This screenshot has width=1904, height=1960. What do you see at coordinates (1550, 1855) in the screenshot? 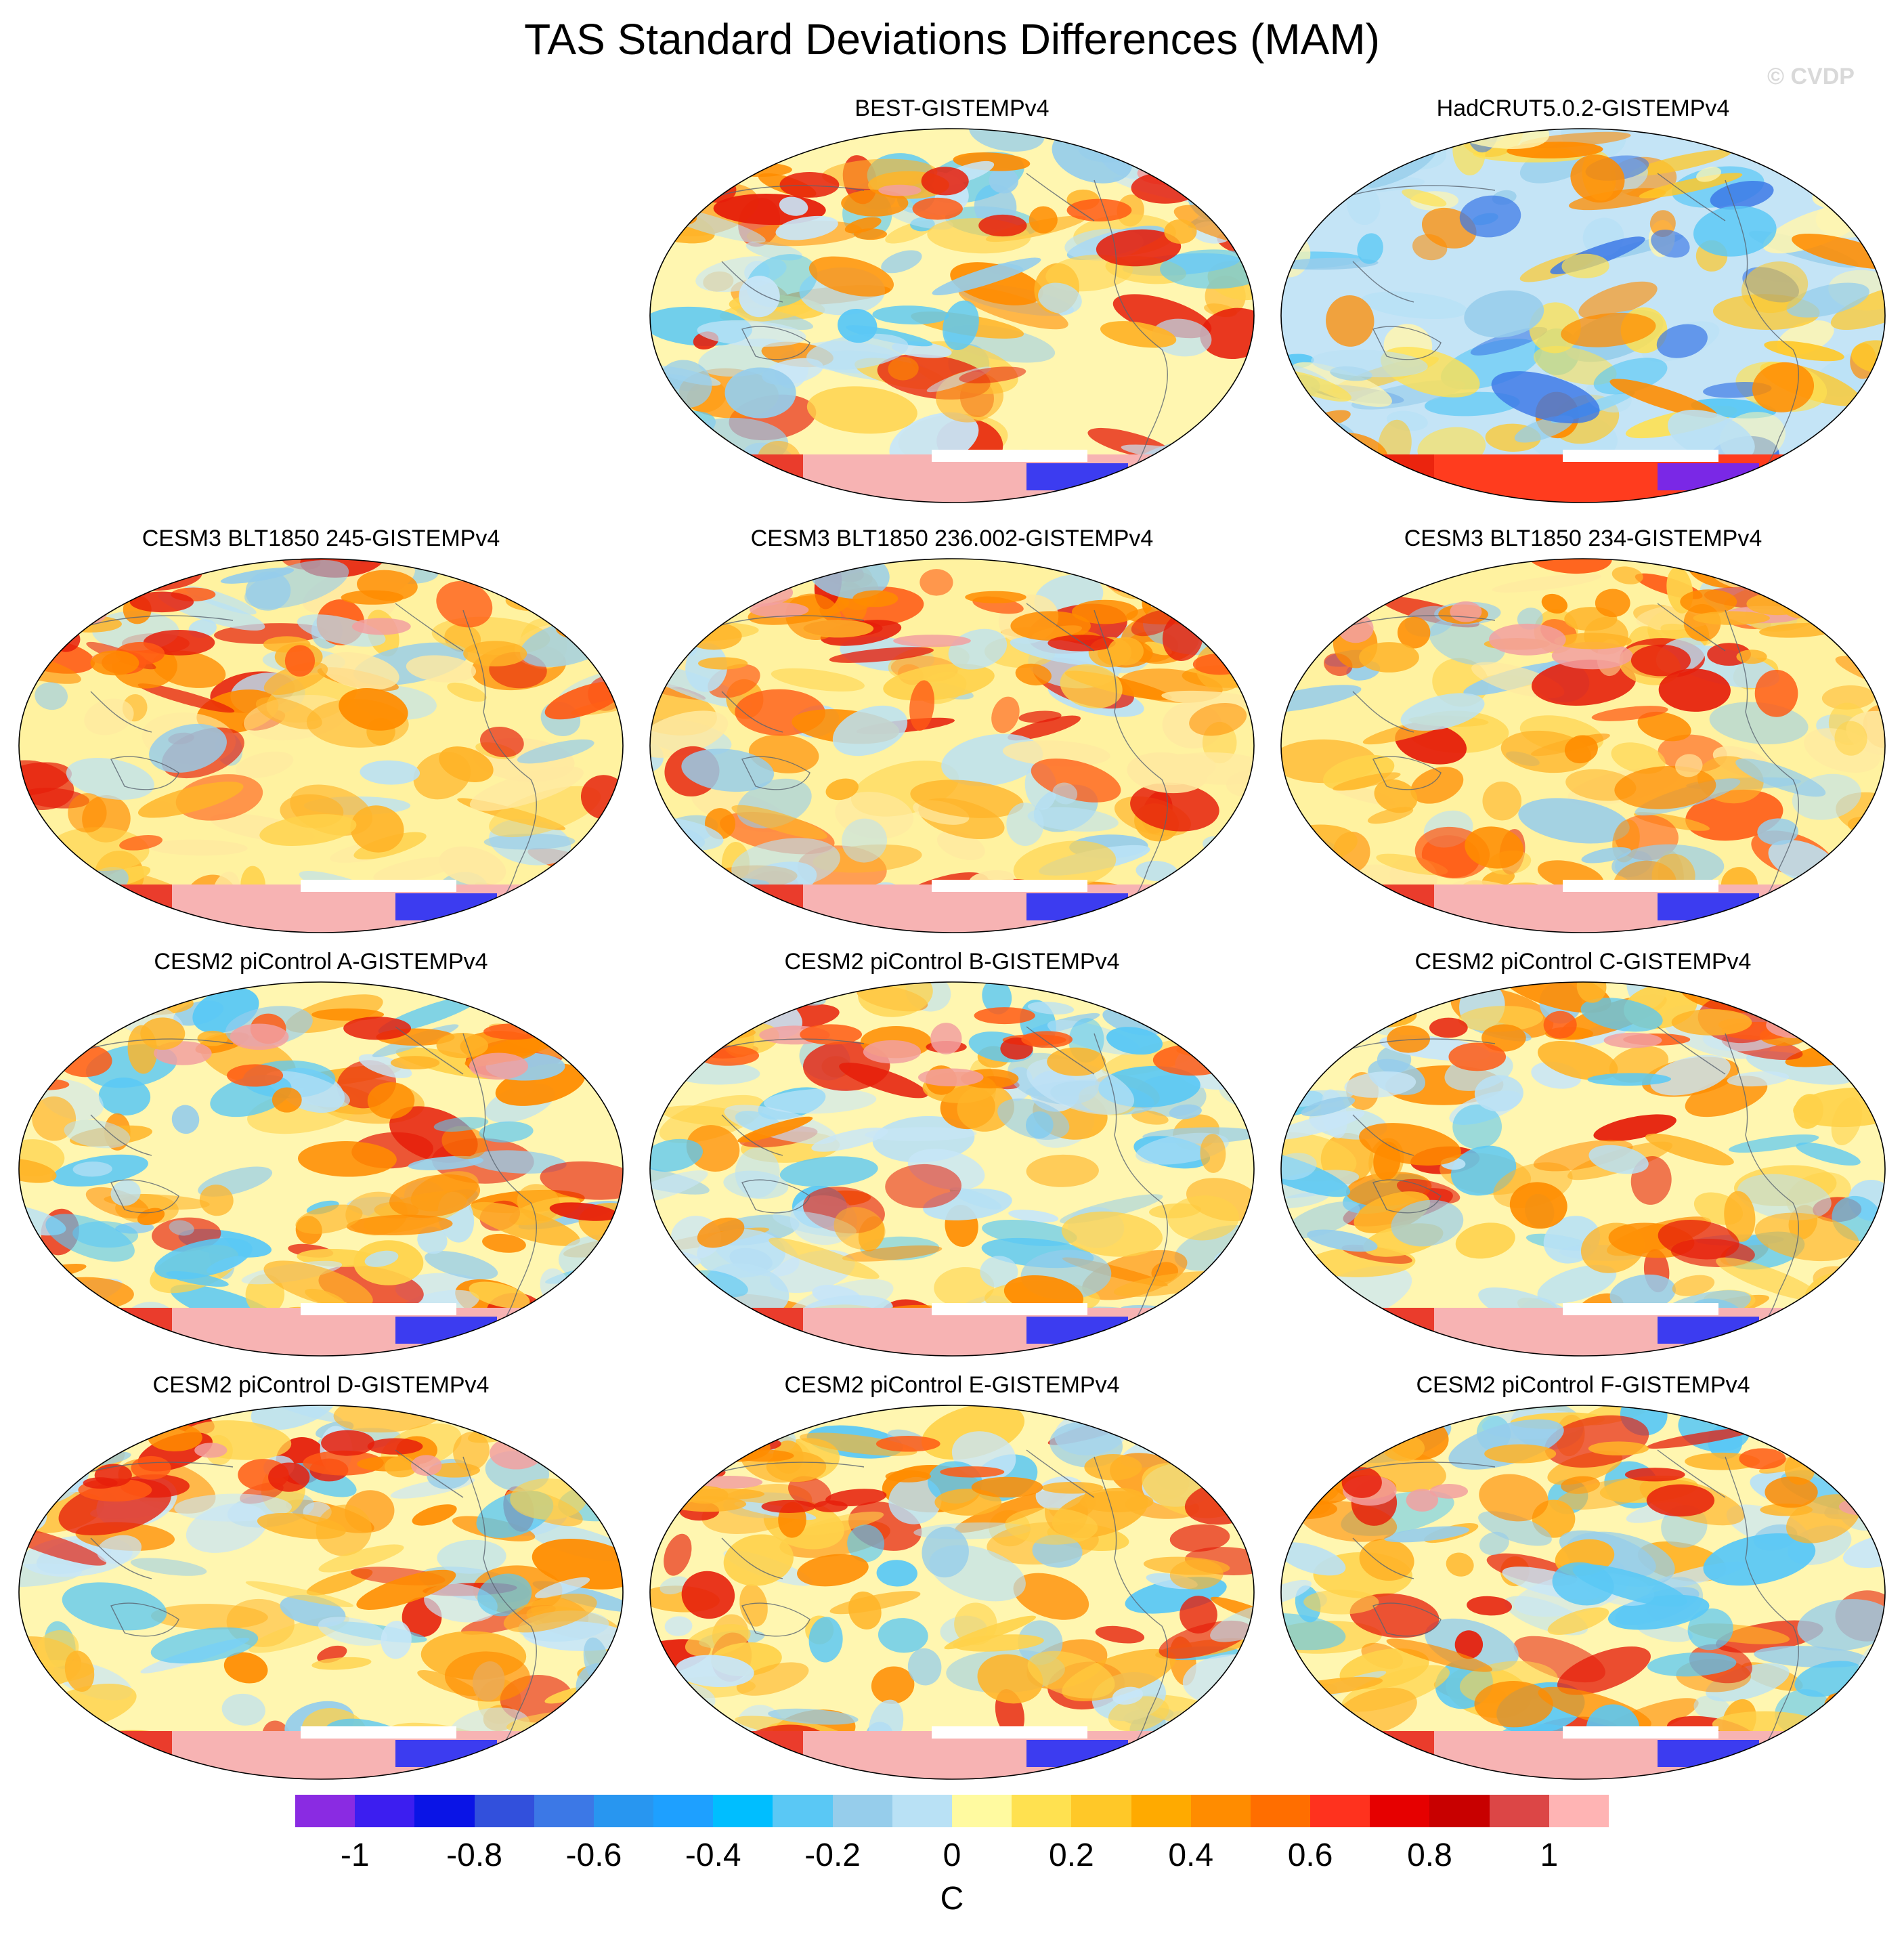
I see `colorbar-tick-label: 1` at bounding box center [1550, 1855].